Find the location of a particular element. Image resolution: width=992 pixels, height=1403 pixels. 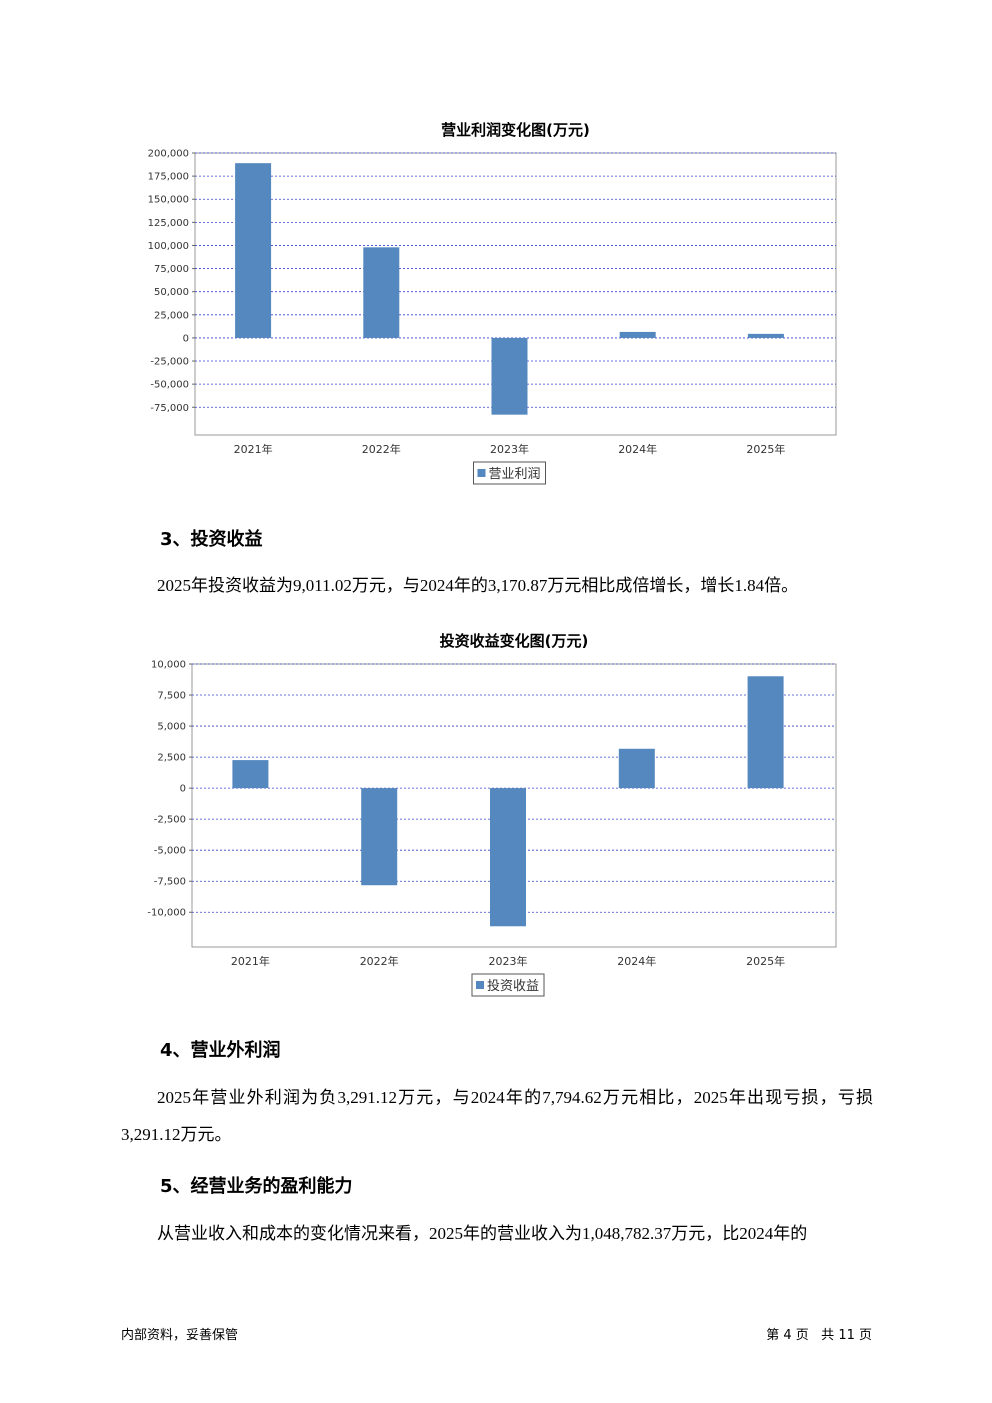

y-tick-label: 150,000 is located at coordinates (168, 200).